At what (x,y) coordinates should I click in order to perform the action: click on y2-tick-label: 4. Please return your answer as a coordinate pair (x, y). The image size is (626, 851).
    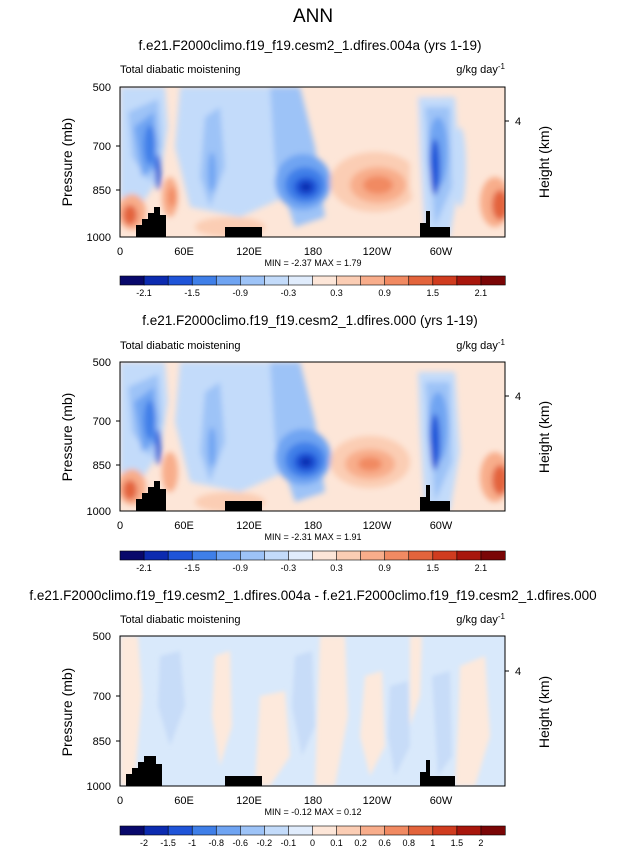
    Looking at the image, I should click on (518, 122).